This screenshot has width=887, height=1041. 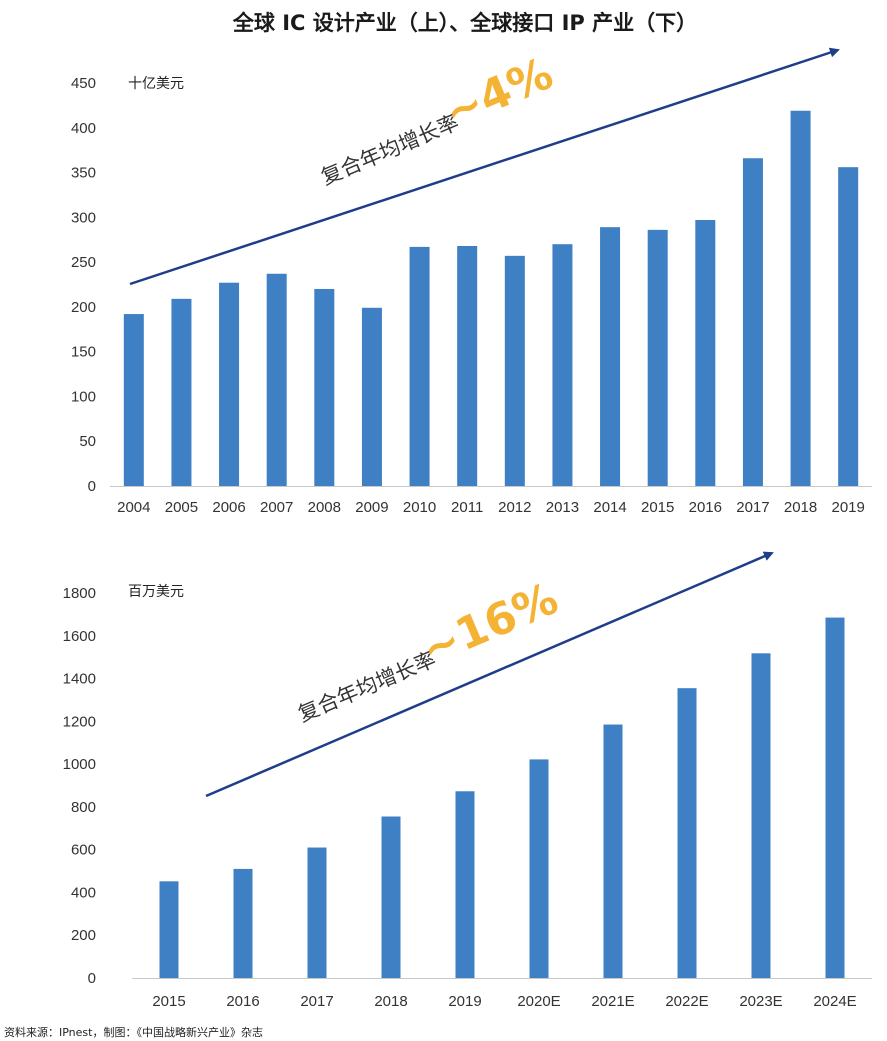 What do you see at coordinates (539, 868) in the screenshot?
I see `bar-2020E` at bounding box center [539, 868].